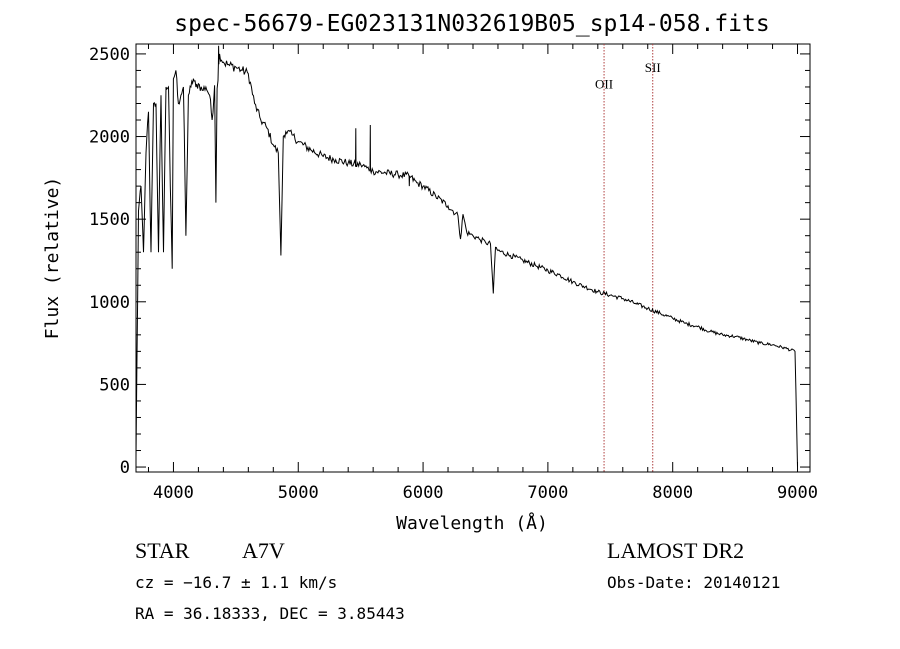  Describe the element at coordinates (263, 550) in the screenshot. I see `spectral-subclass: A7V` at that location.